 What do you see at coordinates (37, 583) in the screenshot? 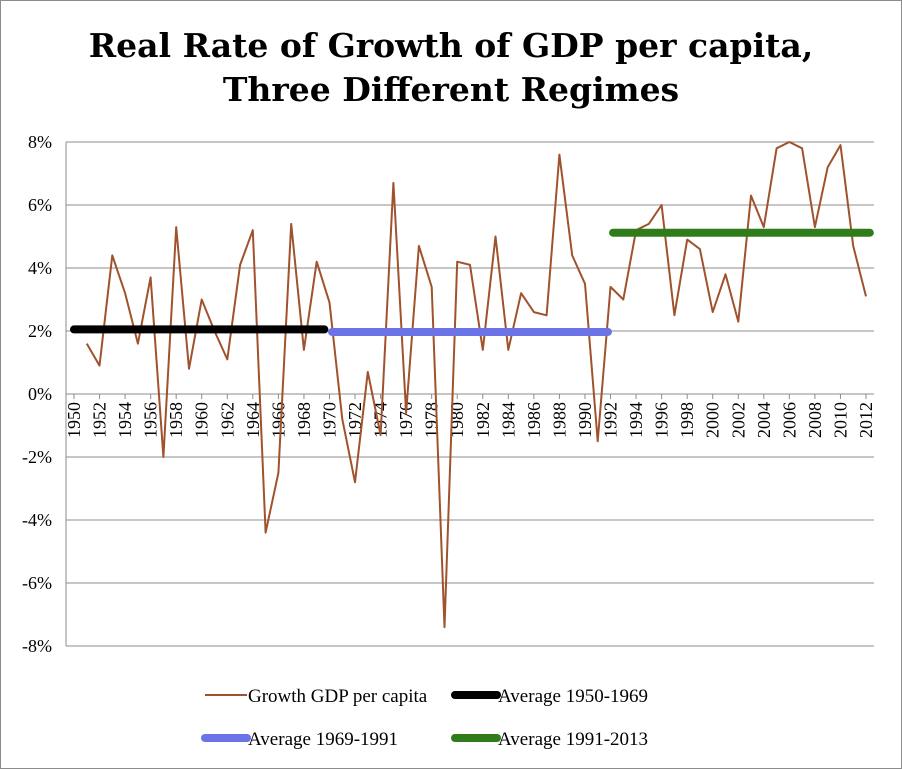
I see `y-tick-label: -6%` at bounding box center [37, 583].